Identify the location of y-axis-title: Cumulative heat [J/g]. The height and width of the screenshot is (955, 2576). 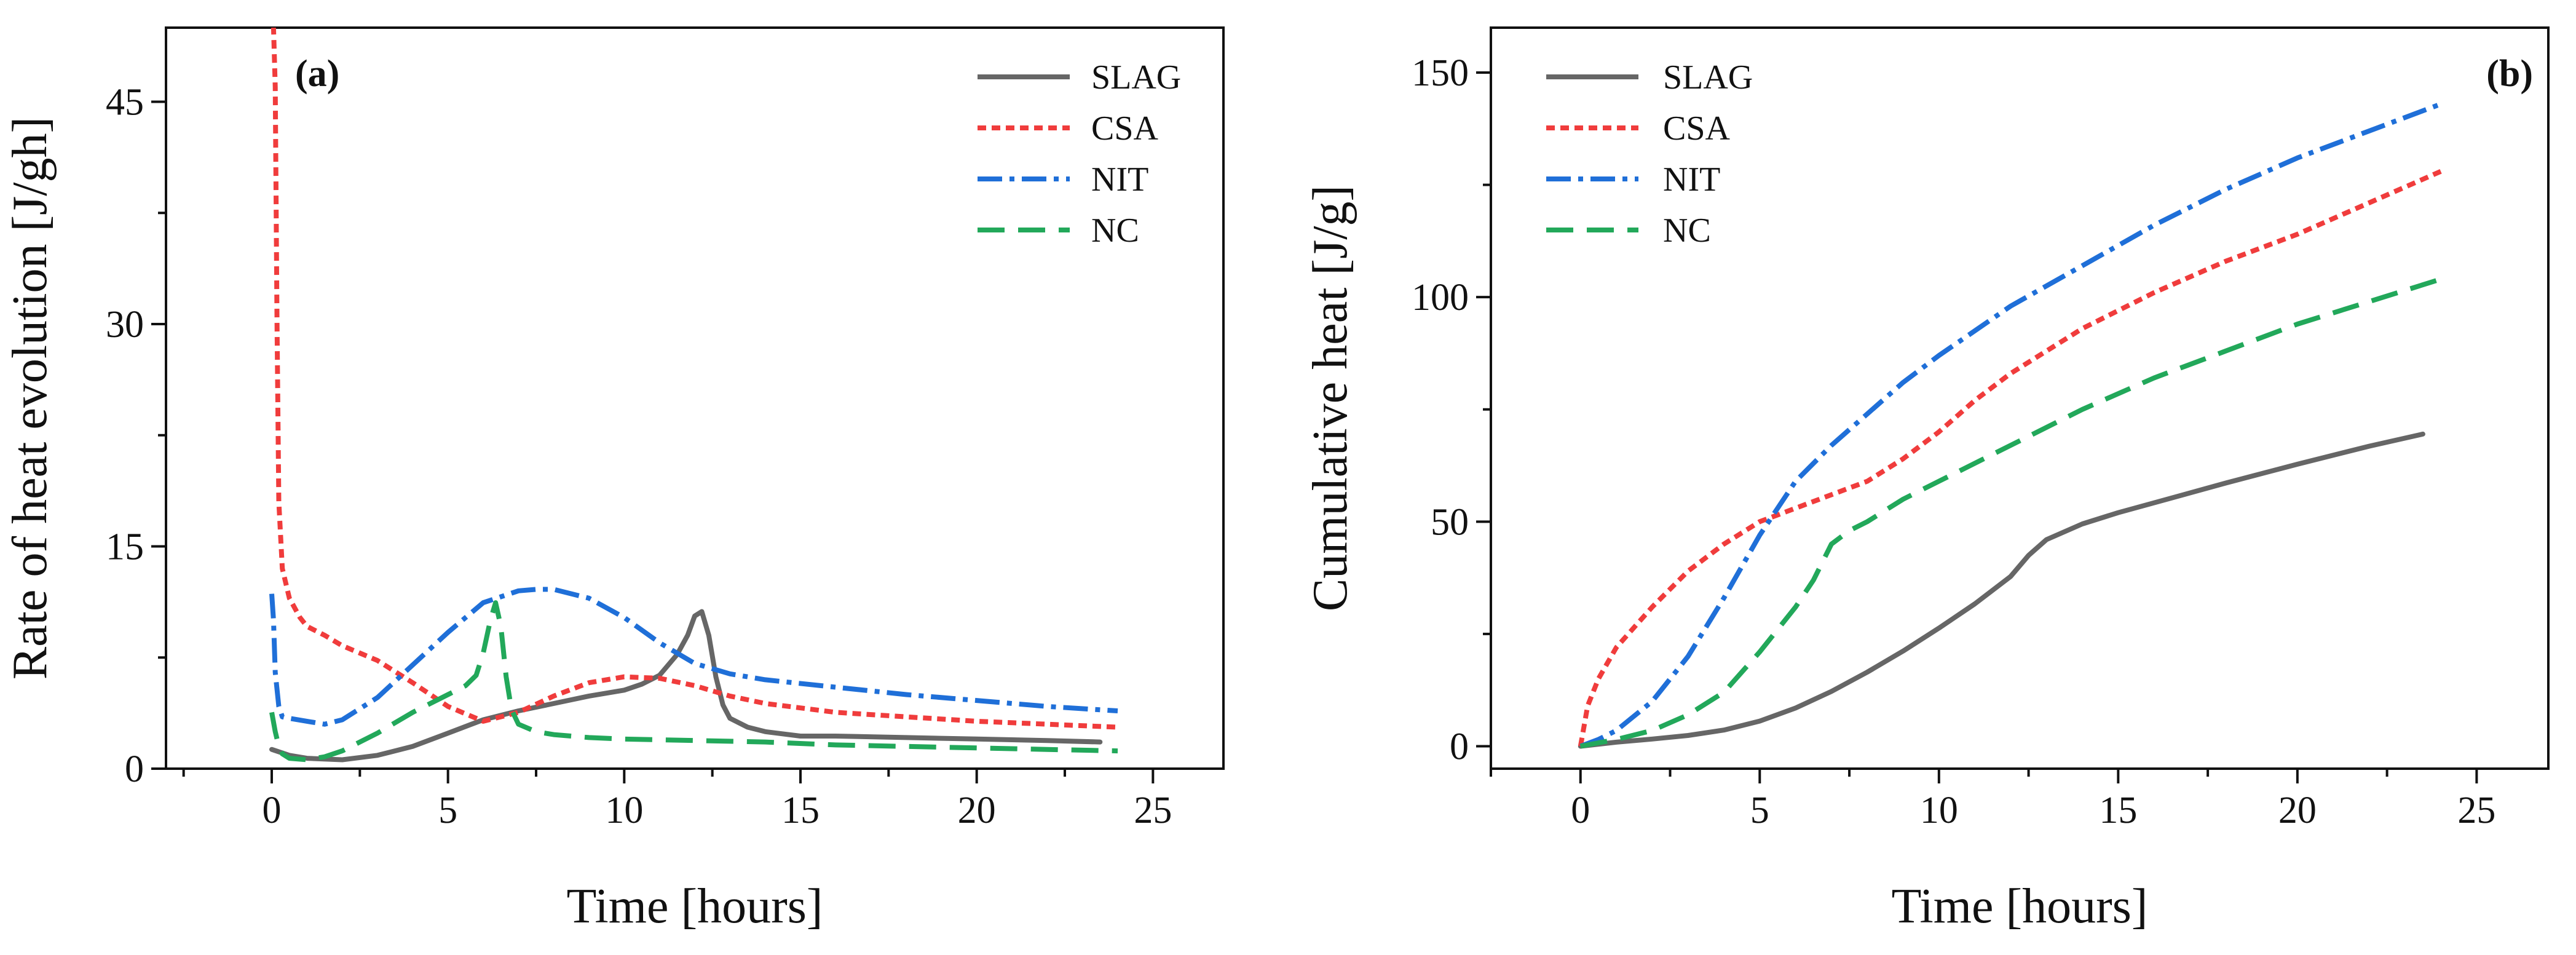
(1330, 398).